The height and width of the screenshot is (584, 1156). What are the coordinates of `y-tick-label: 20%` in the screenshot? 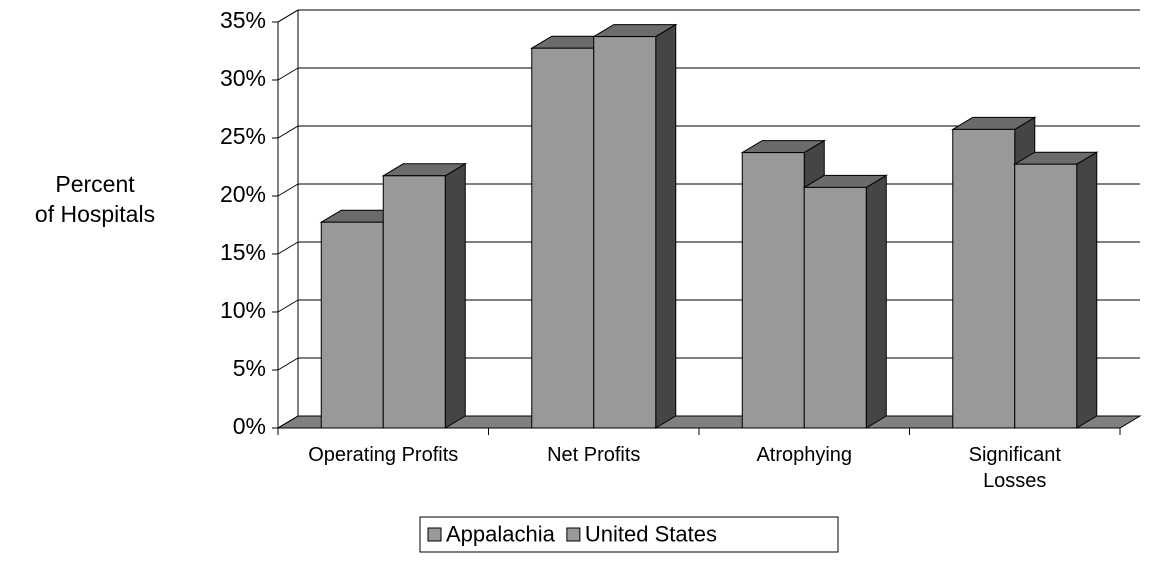 It's located at (243, 194).